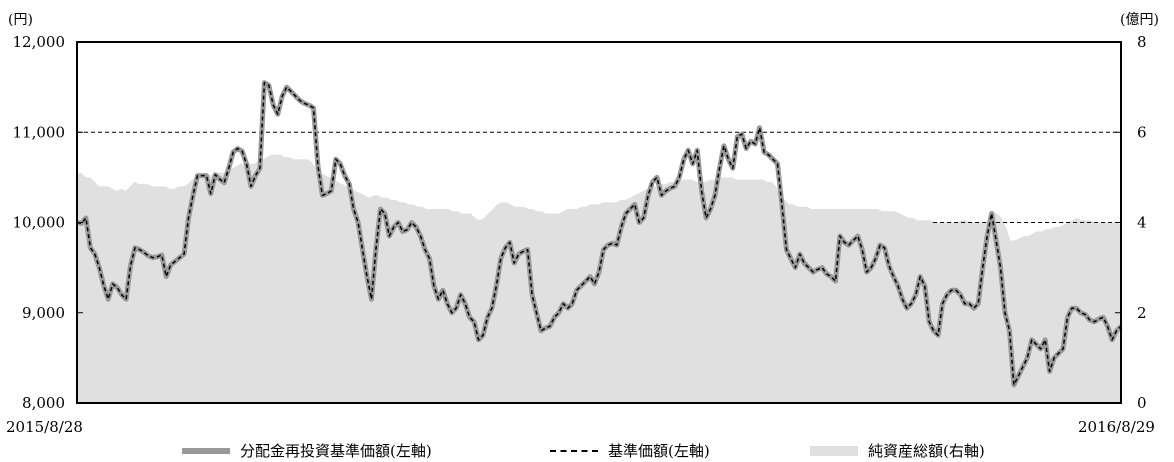 The height and width of the screenshot is (462, 1174). I want to click on x-start-label: 2015/8/28, so click(44, 427).